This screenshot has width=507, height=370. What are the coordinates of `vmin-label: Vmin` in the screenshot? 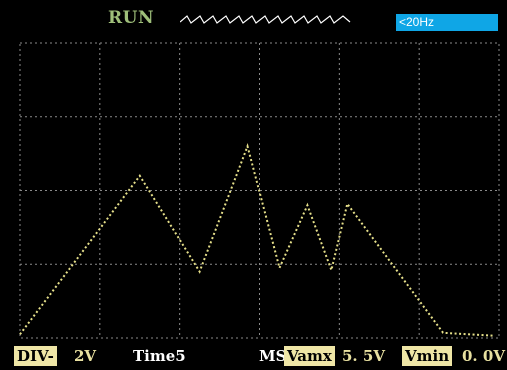 It's located at (427, 356).